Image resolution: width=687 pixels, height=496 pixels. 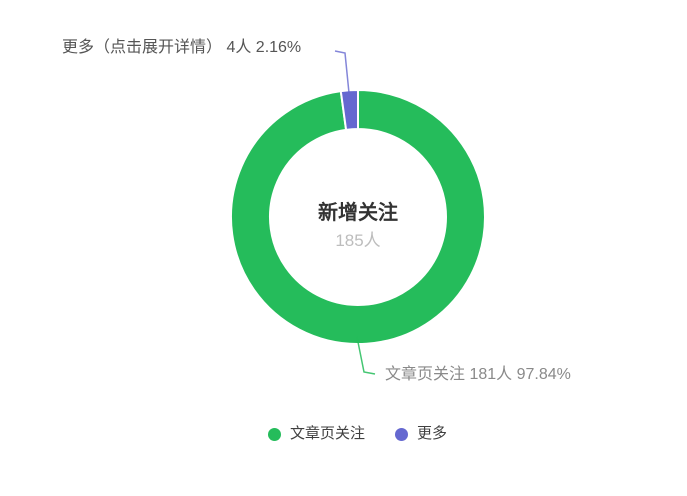 I want to click on legend-item-more: 更多, so click(x=421, y=434).